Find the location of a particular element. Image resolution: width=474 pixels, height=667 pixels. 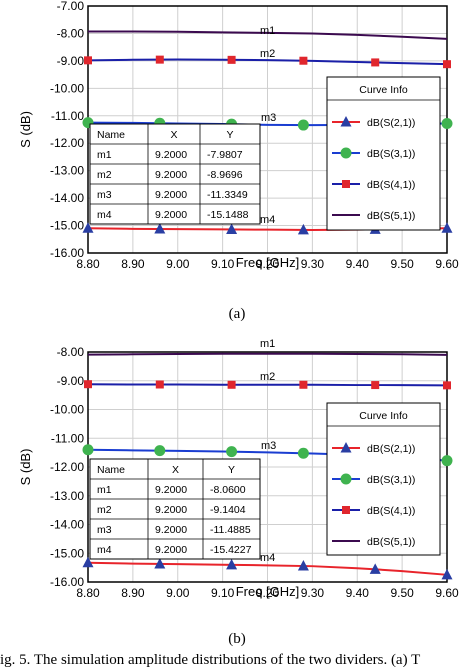

x-tick-label: 8.80 is located at coordinates (88, 593).